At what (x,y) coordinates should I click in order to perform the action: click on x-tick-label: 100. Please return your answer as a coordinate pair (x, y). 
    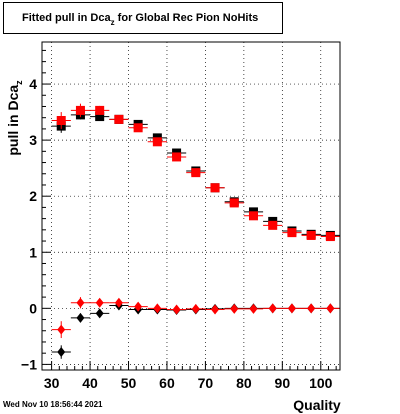
    Looking at the image, I should click on (321, 383).